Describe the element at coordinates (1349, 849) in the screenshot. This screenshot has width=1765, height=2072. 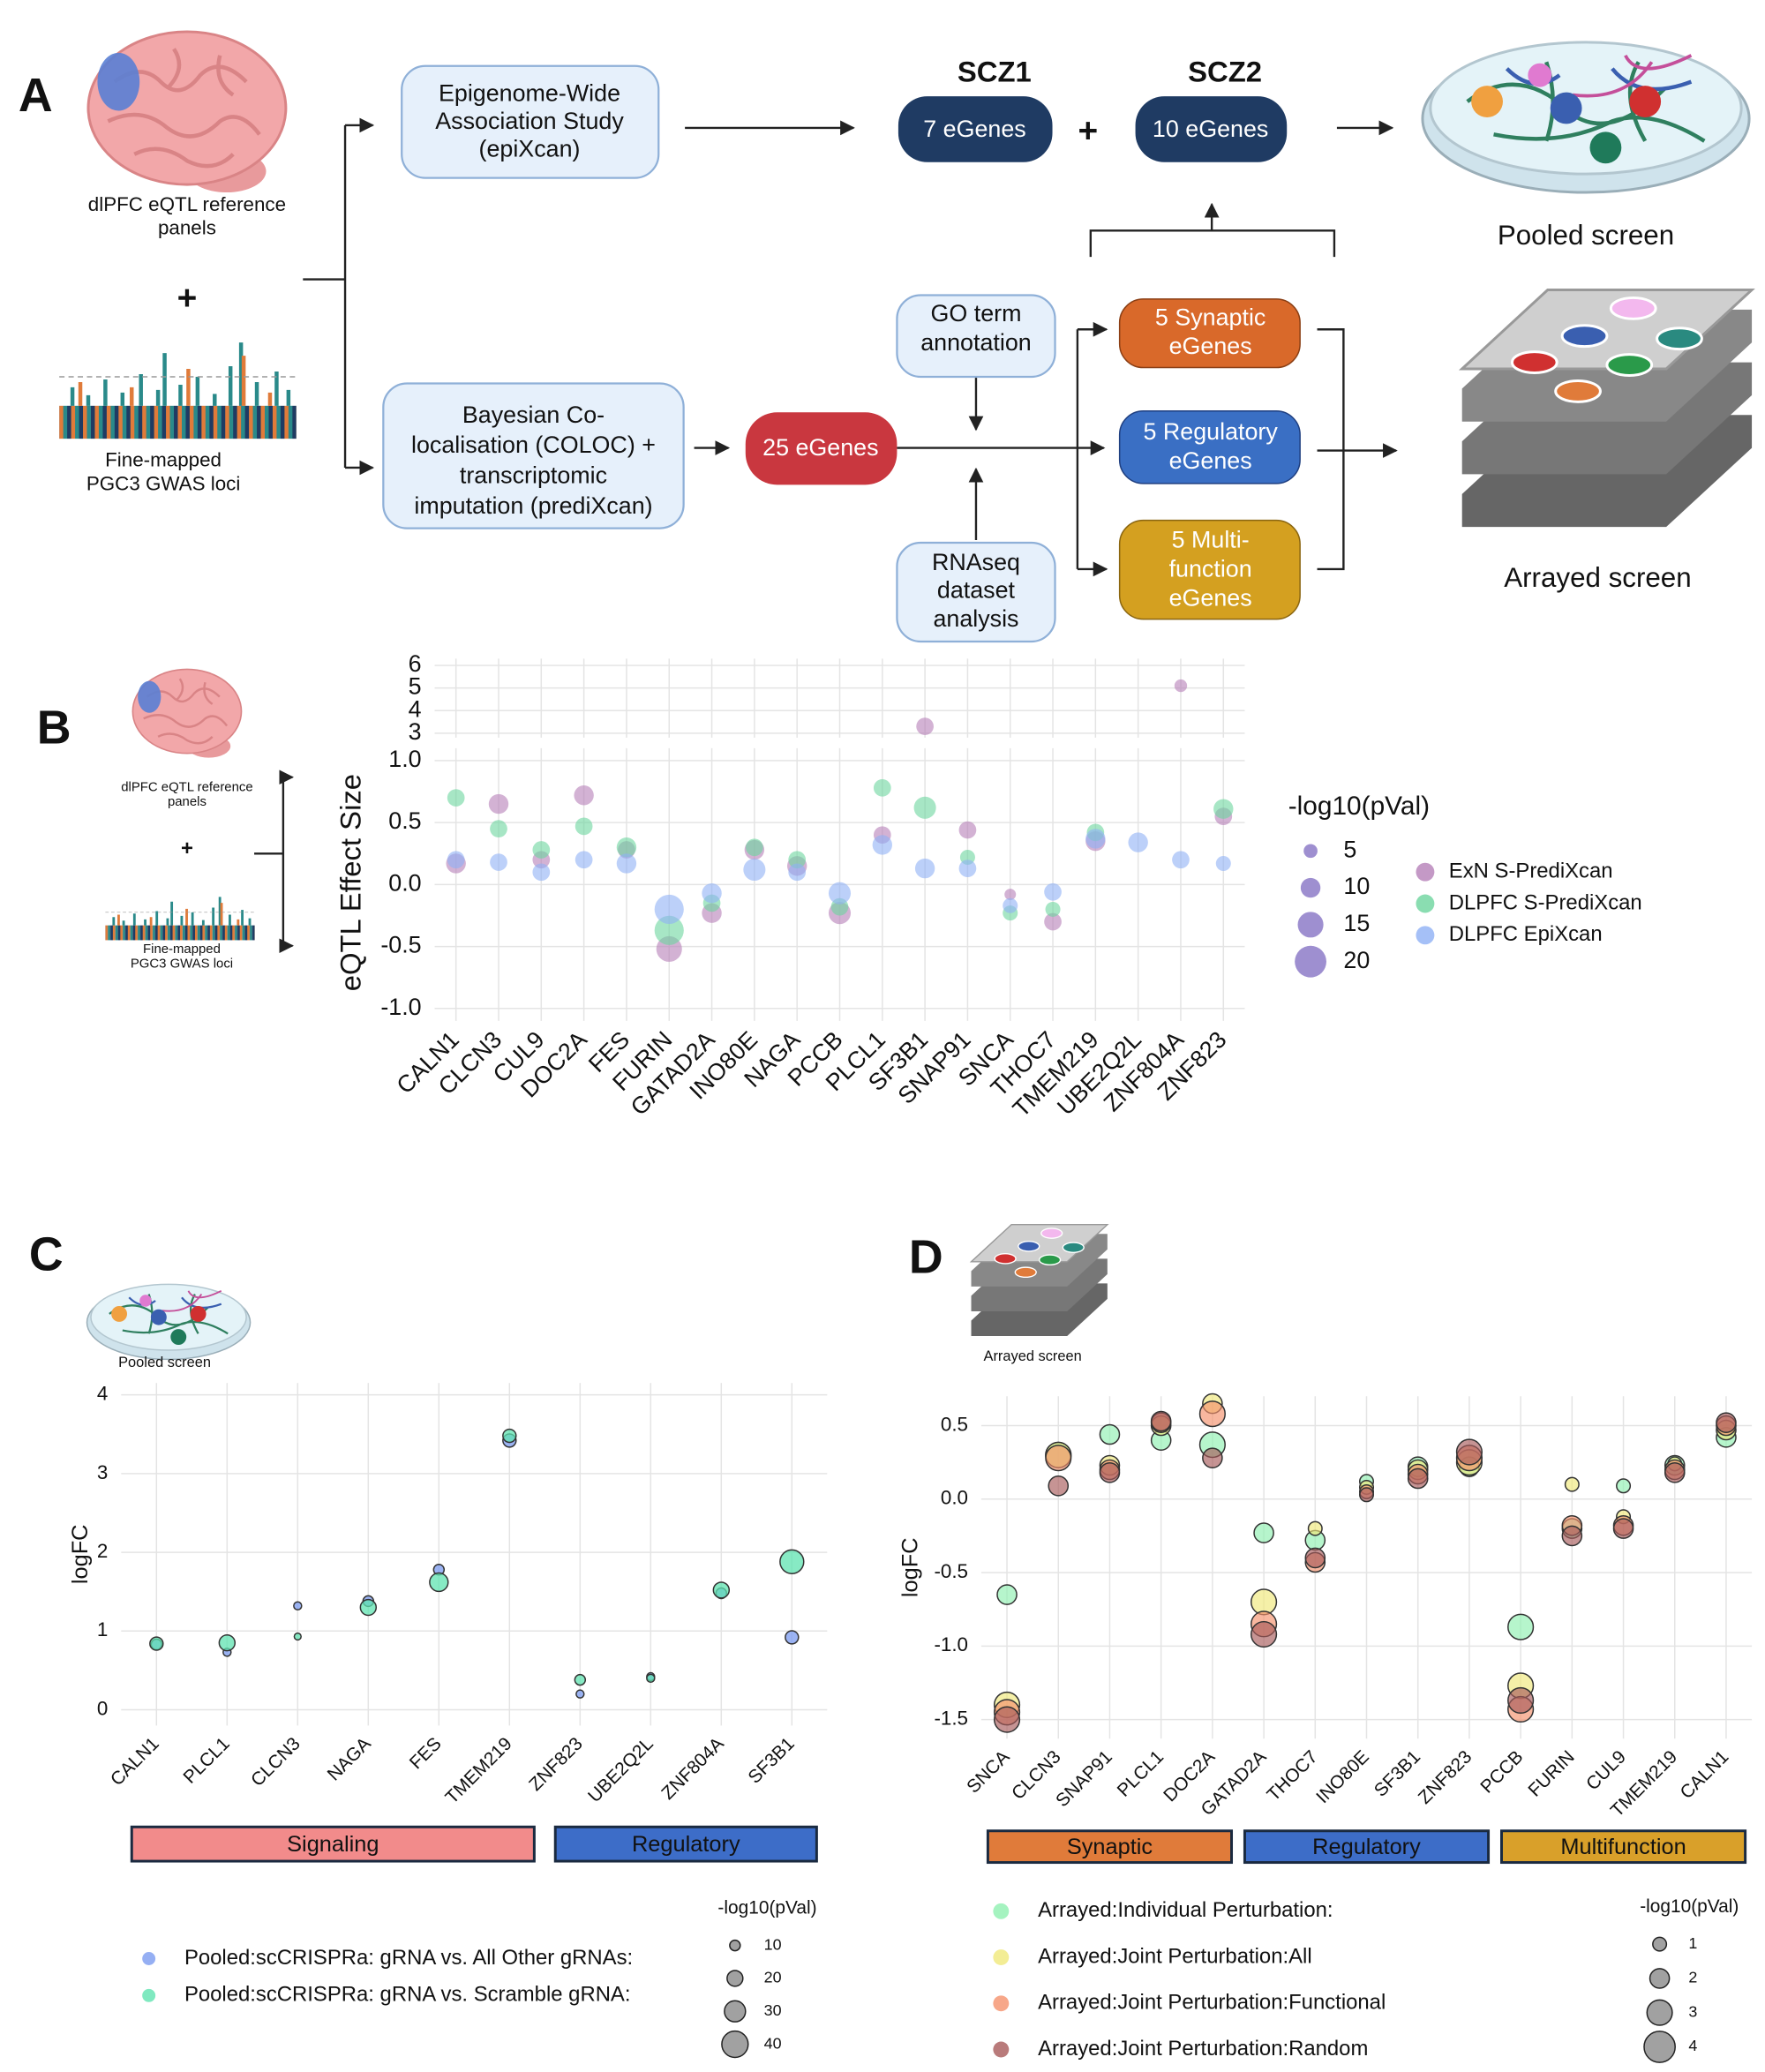
I see `legend-size-label: 5` at that location.